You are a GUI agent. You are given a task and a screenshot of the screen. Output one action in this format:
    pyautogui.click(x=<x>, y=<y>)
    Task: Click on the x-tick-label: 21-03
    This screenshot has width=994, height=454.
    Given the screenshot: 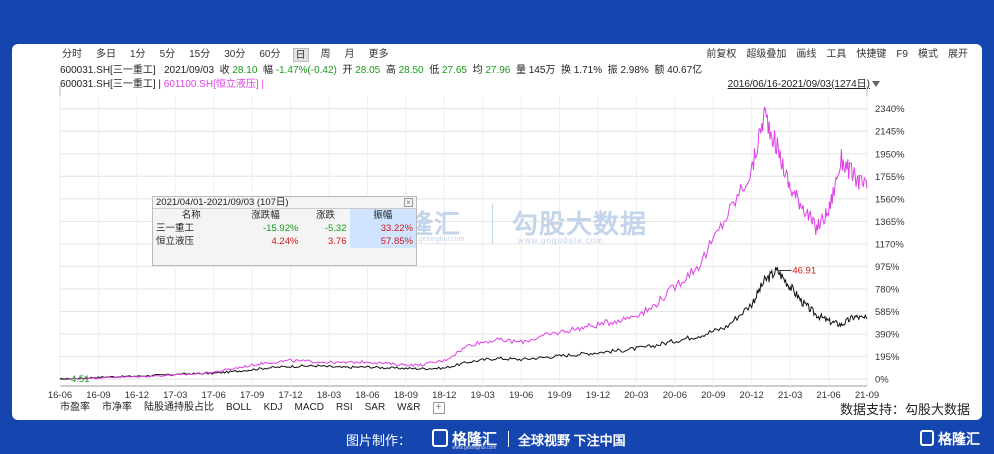 What is the action you would take?
    pyautogui.click(x=790, y=395)
    